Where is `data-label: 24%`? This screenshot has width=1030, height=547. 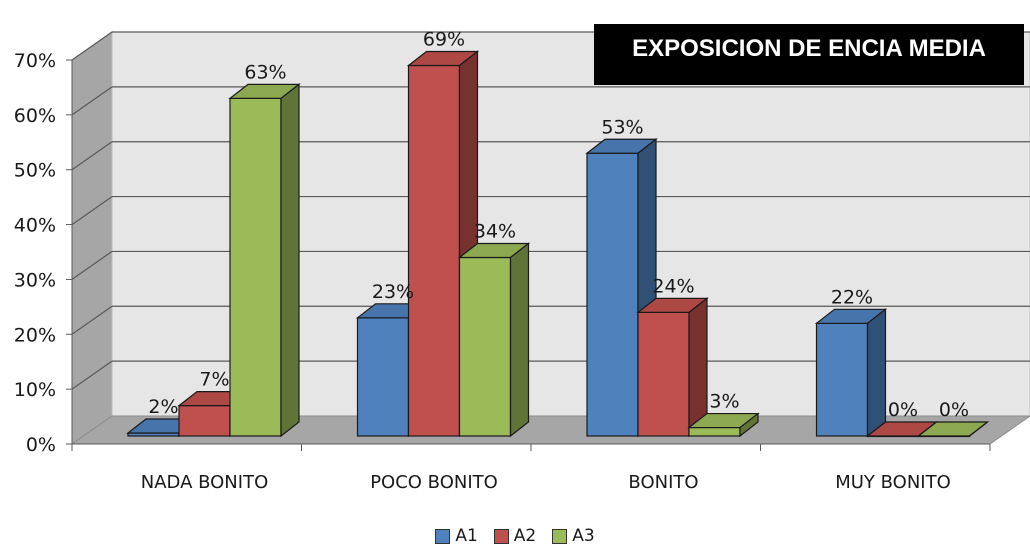
data-label: 24% is located at coordinates (673, 286).